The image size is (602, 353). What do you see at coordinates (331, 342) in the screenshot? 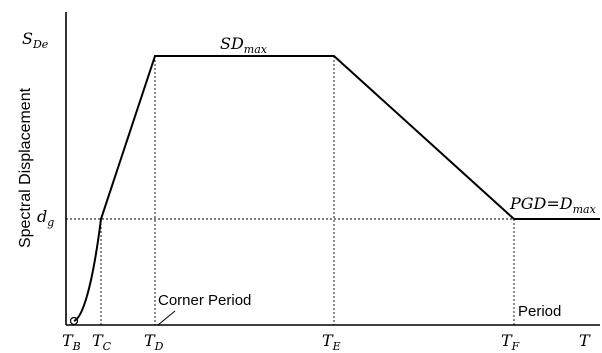
I see `tick-label-te: TE` at bounding box center [331, 342].